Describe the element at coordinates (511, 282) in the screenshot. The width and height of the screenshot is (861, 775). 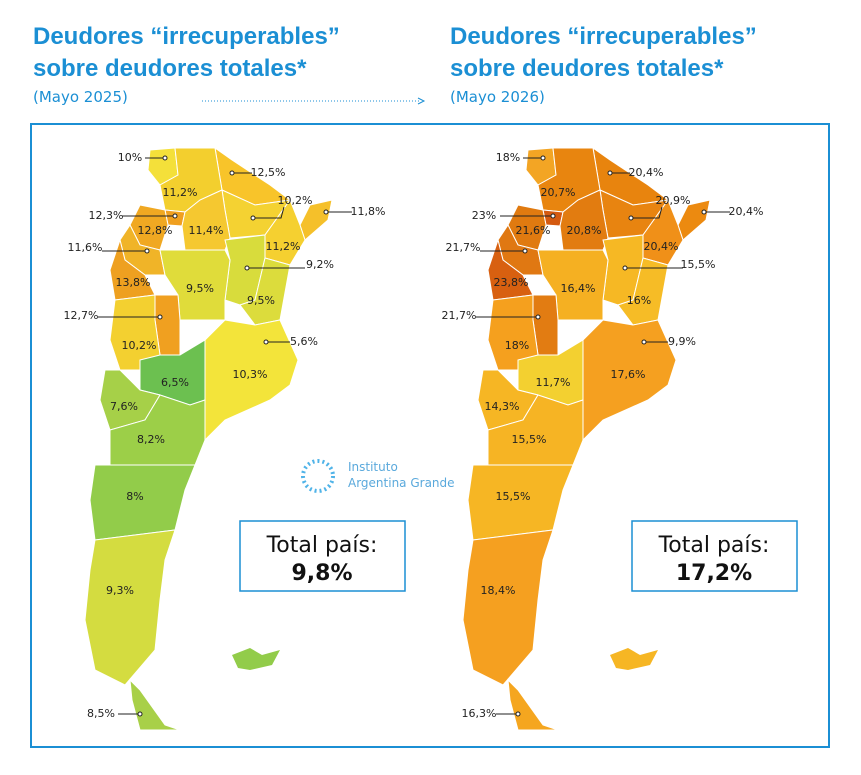
I see `region-label: 23,8%` at that location.